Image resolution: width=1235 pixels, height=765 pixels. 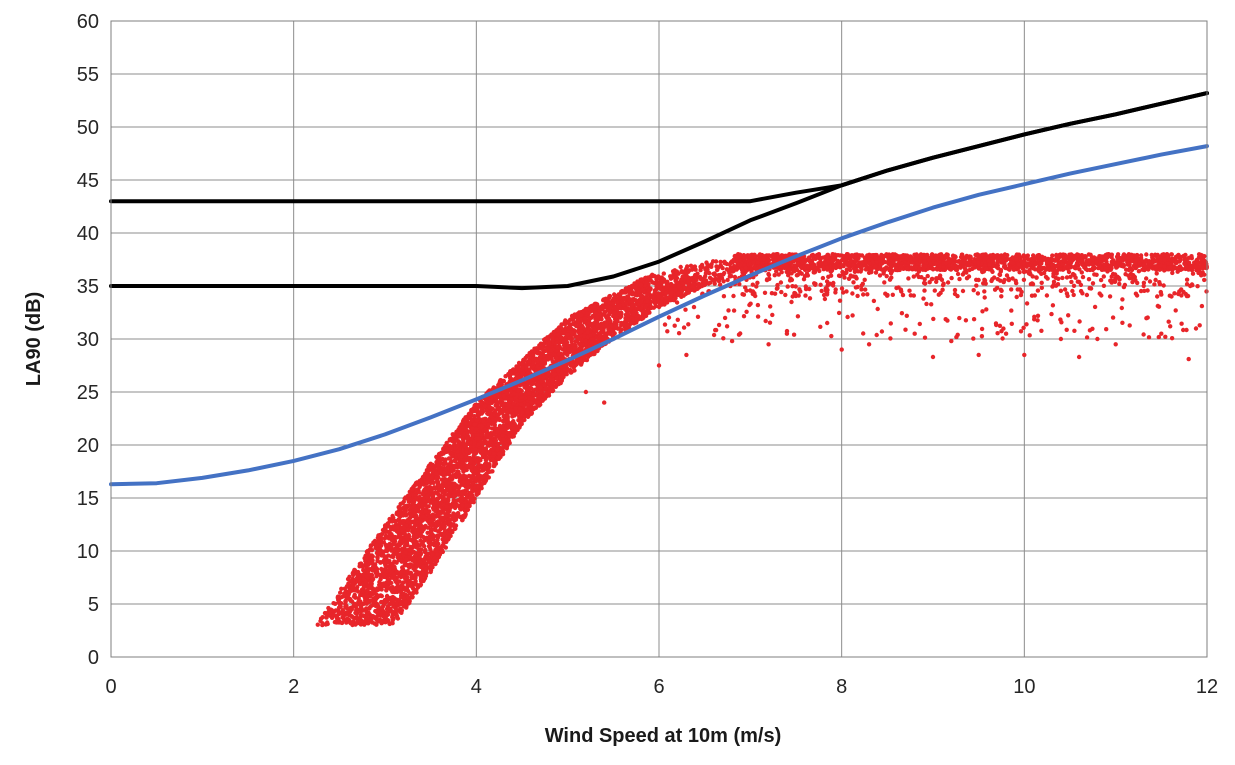 What do you see at coordinates (88, 552) in the screenshot?
I see `y-tick-label: 10` at bounding box center [88, 552].